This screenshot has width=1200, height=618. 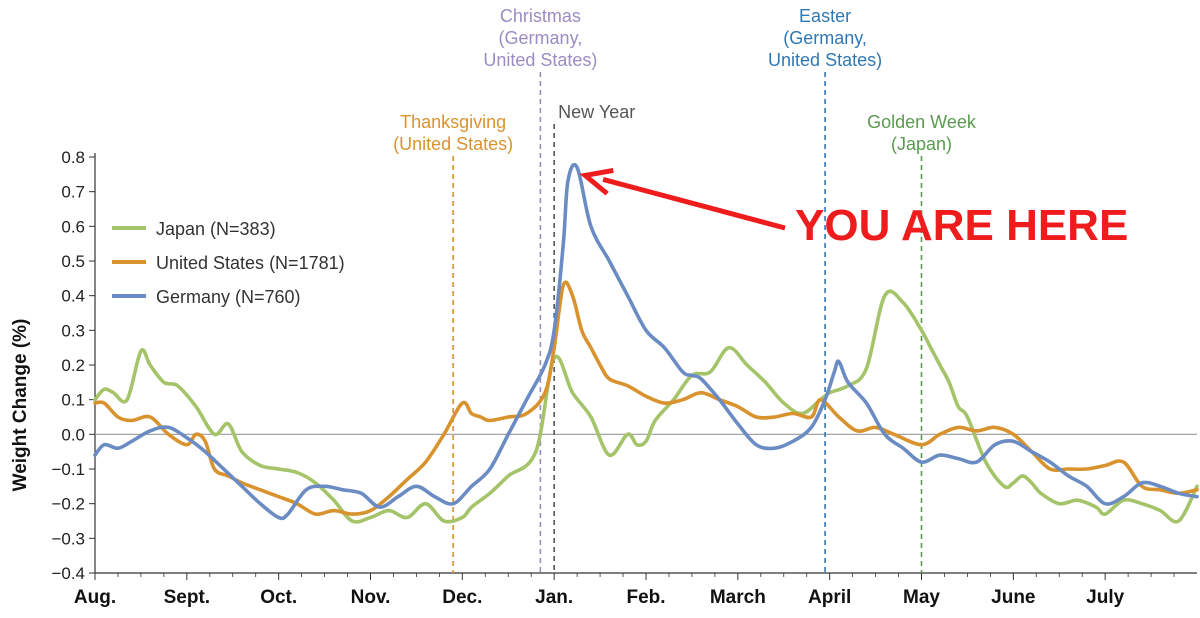 I want to click on y-axis-label: Weight Change (%), so click(x=20, y=405).